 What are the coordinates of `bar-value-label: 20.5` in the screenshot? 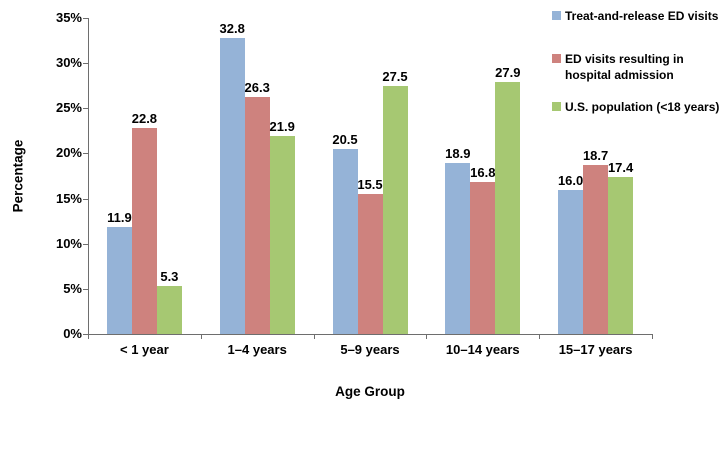 It's located at (345, 139).